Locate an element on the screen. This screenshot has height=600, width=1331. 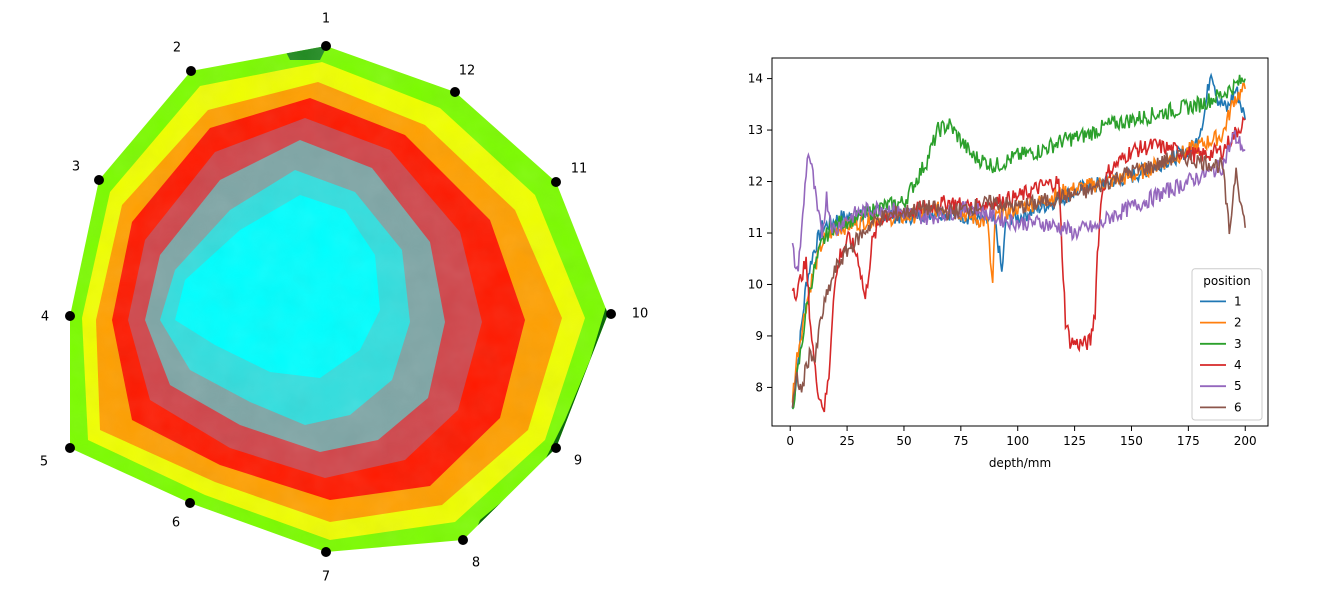
legend-box is located at coordinates (1227, 344).